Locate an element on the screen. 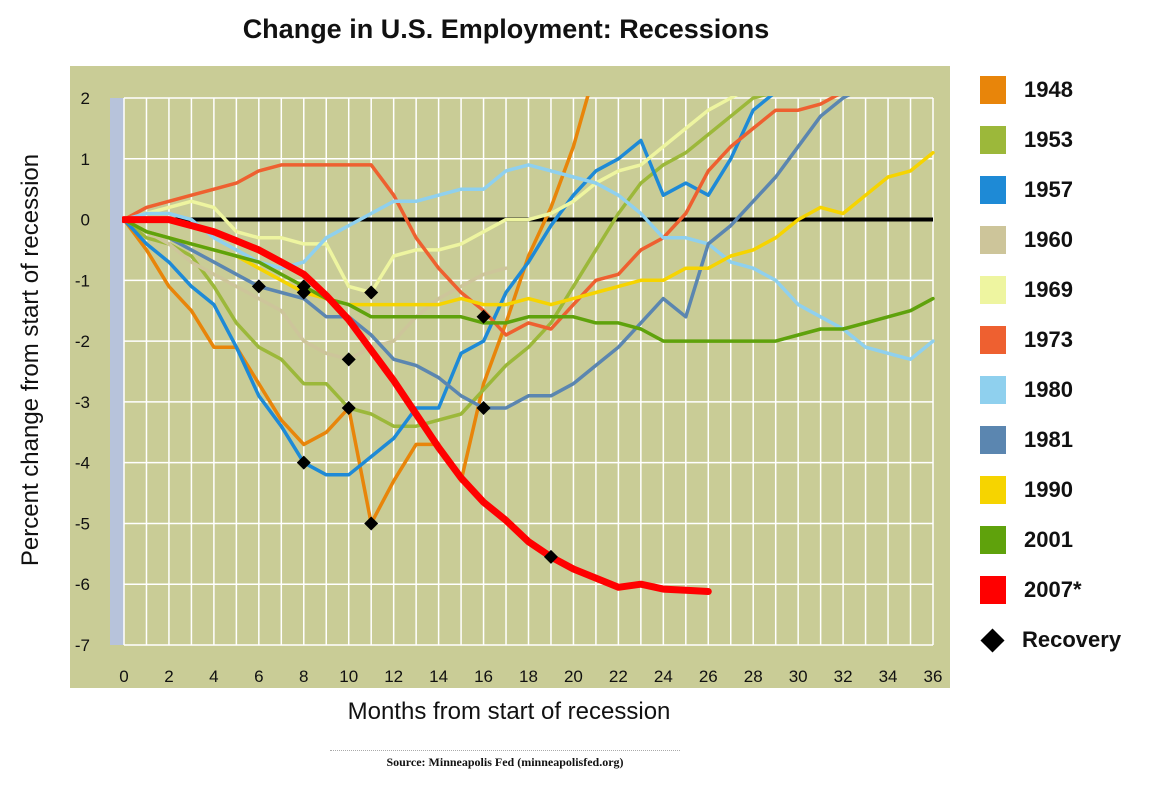  legend-item-1990: 1990 is located at coordinates (1026, 490).